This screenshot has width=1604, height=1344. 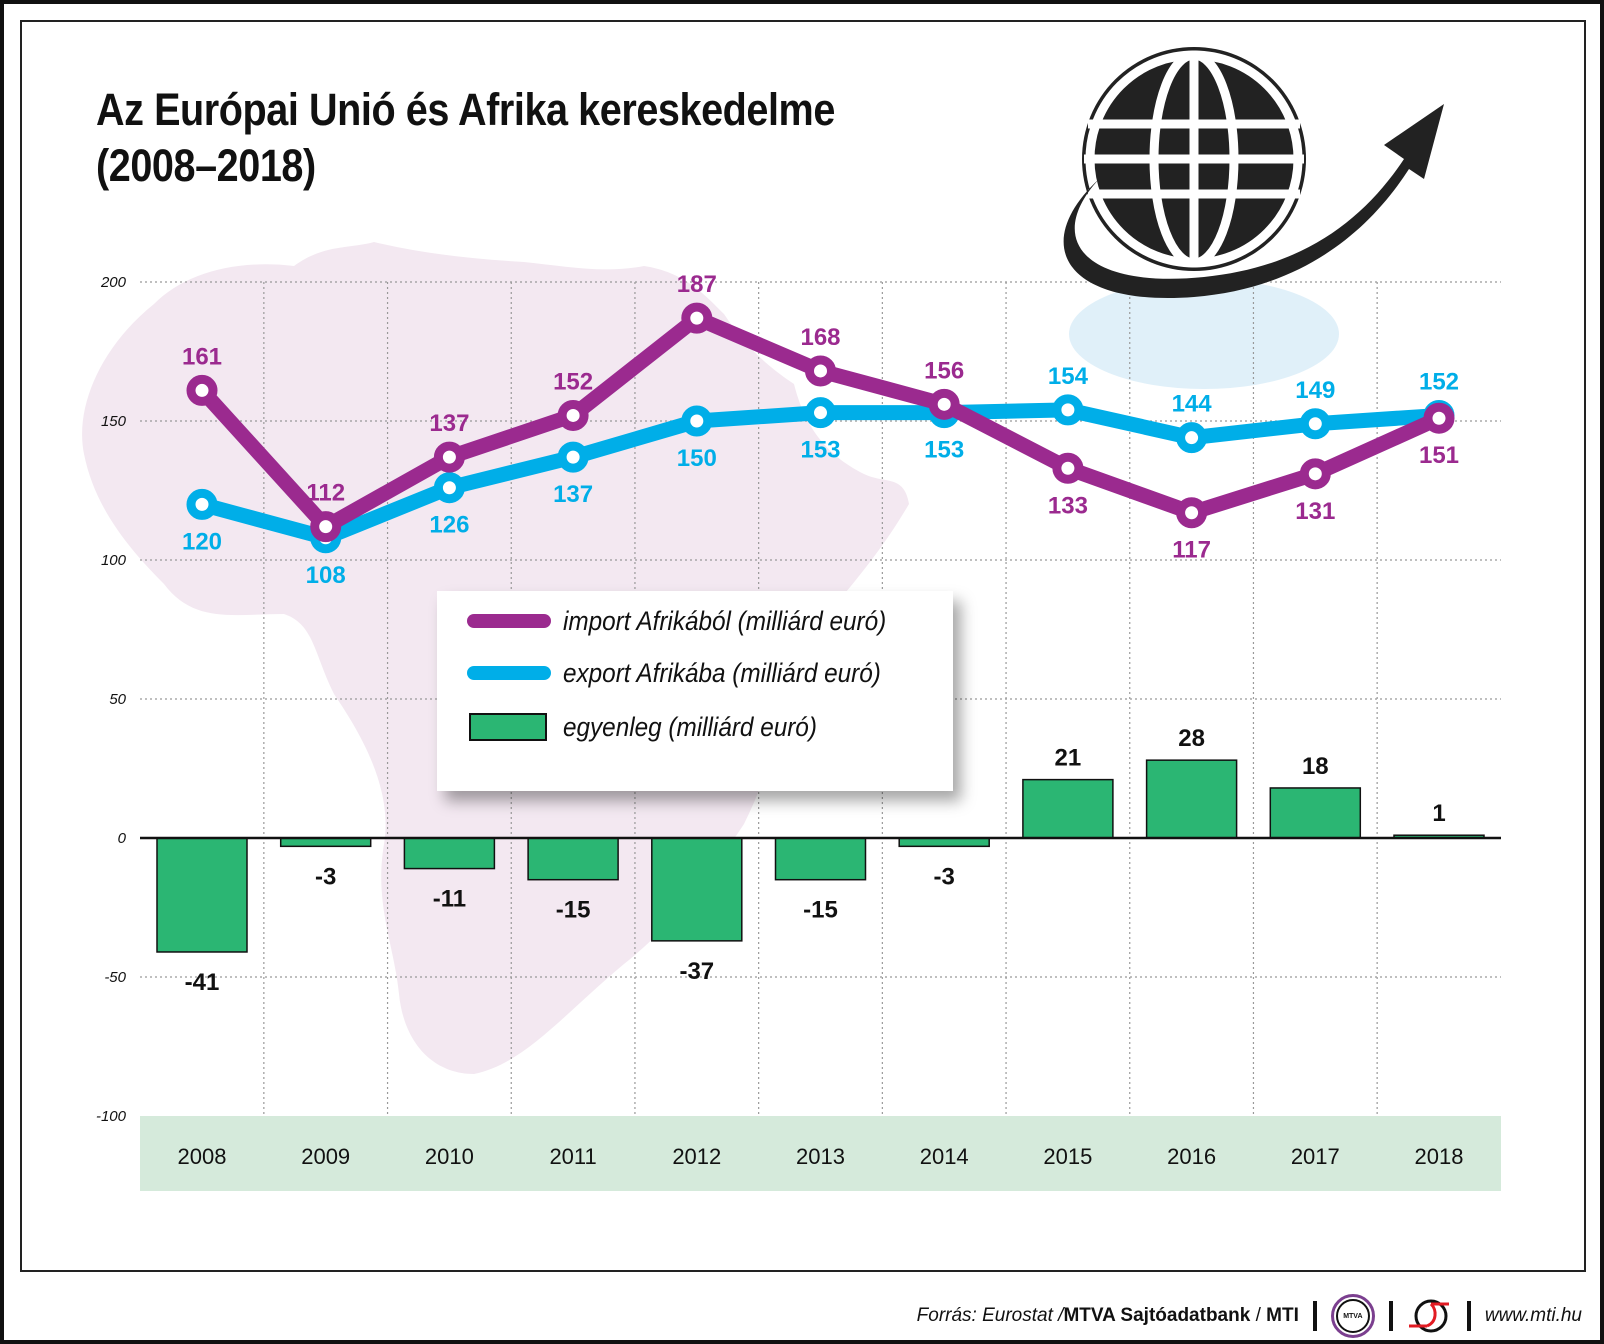 I want to click on bar-balance-2009, so click(x=325, y=842).